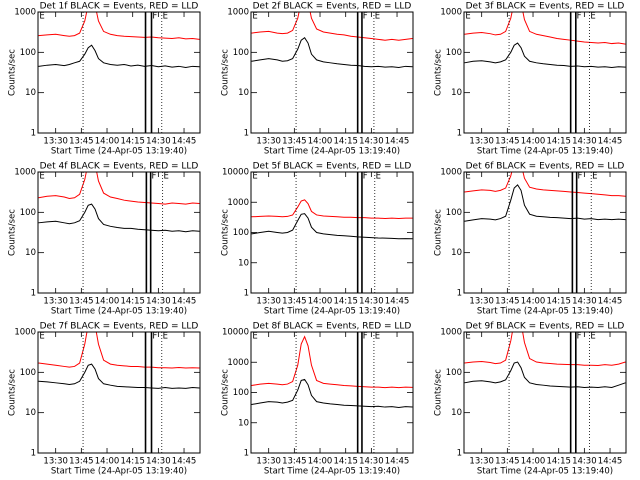 The width and height of the screenshot is (640, 480). What do you see at coordinates (119, 327) in the screenshot?
I see `chart-title: Det 7f BLACK = Events, RED = LLD` at bounding box center [119, 327].